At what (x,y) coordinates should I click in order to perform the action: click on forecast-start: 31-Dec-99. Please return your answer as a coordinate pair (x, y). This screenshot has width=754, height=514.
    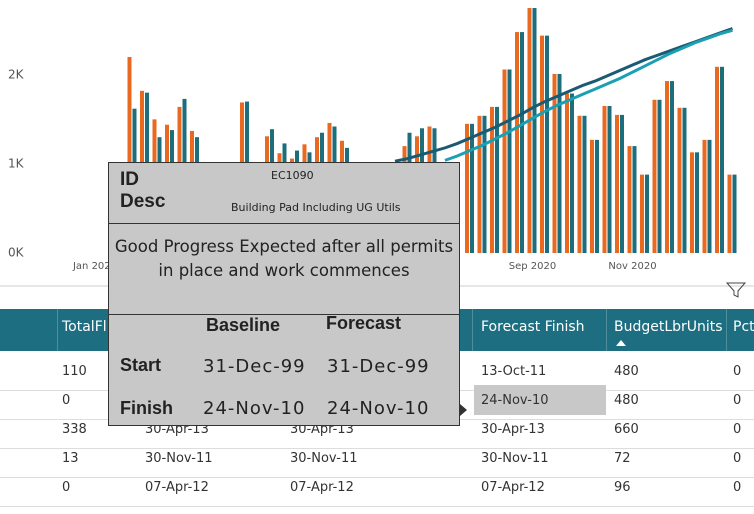
    Looking at the image, I should click on (378, 366).